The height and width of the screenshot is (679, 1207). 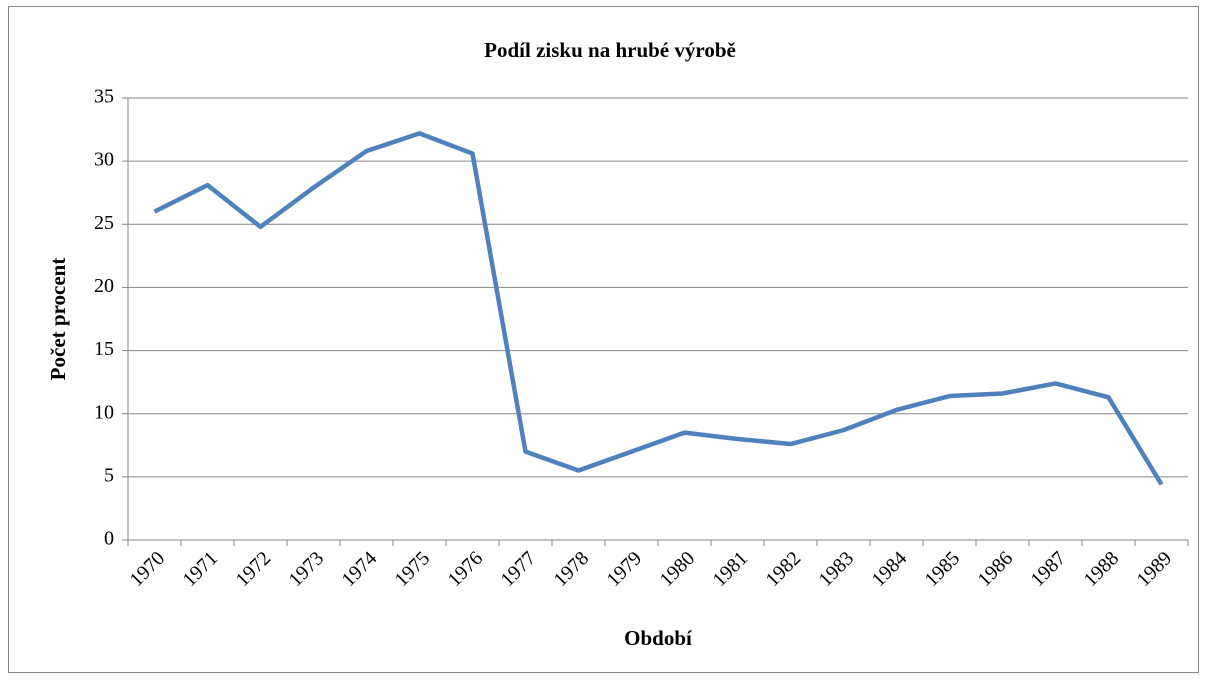 I want to click on chart-title: Podíl zisku na hrubé výrobě, so click(x=610, y=50).